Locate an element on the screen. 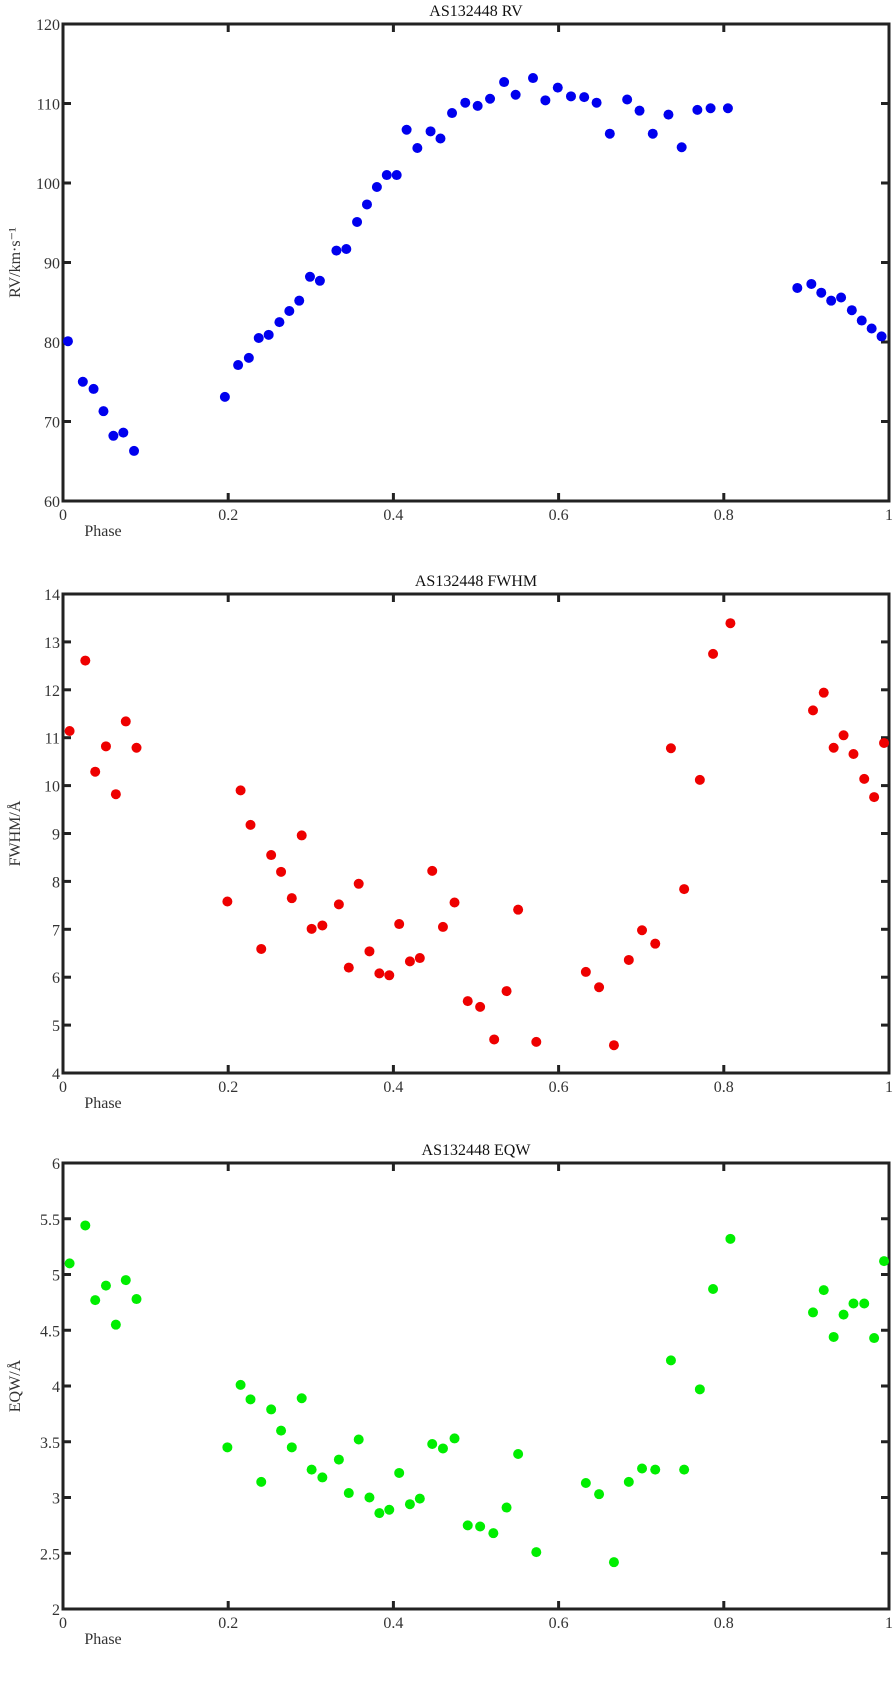  y-tick-label: 100 is located at coordinates (48, 184).